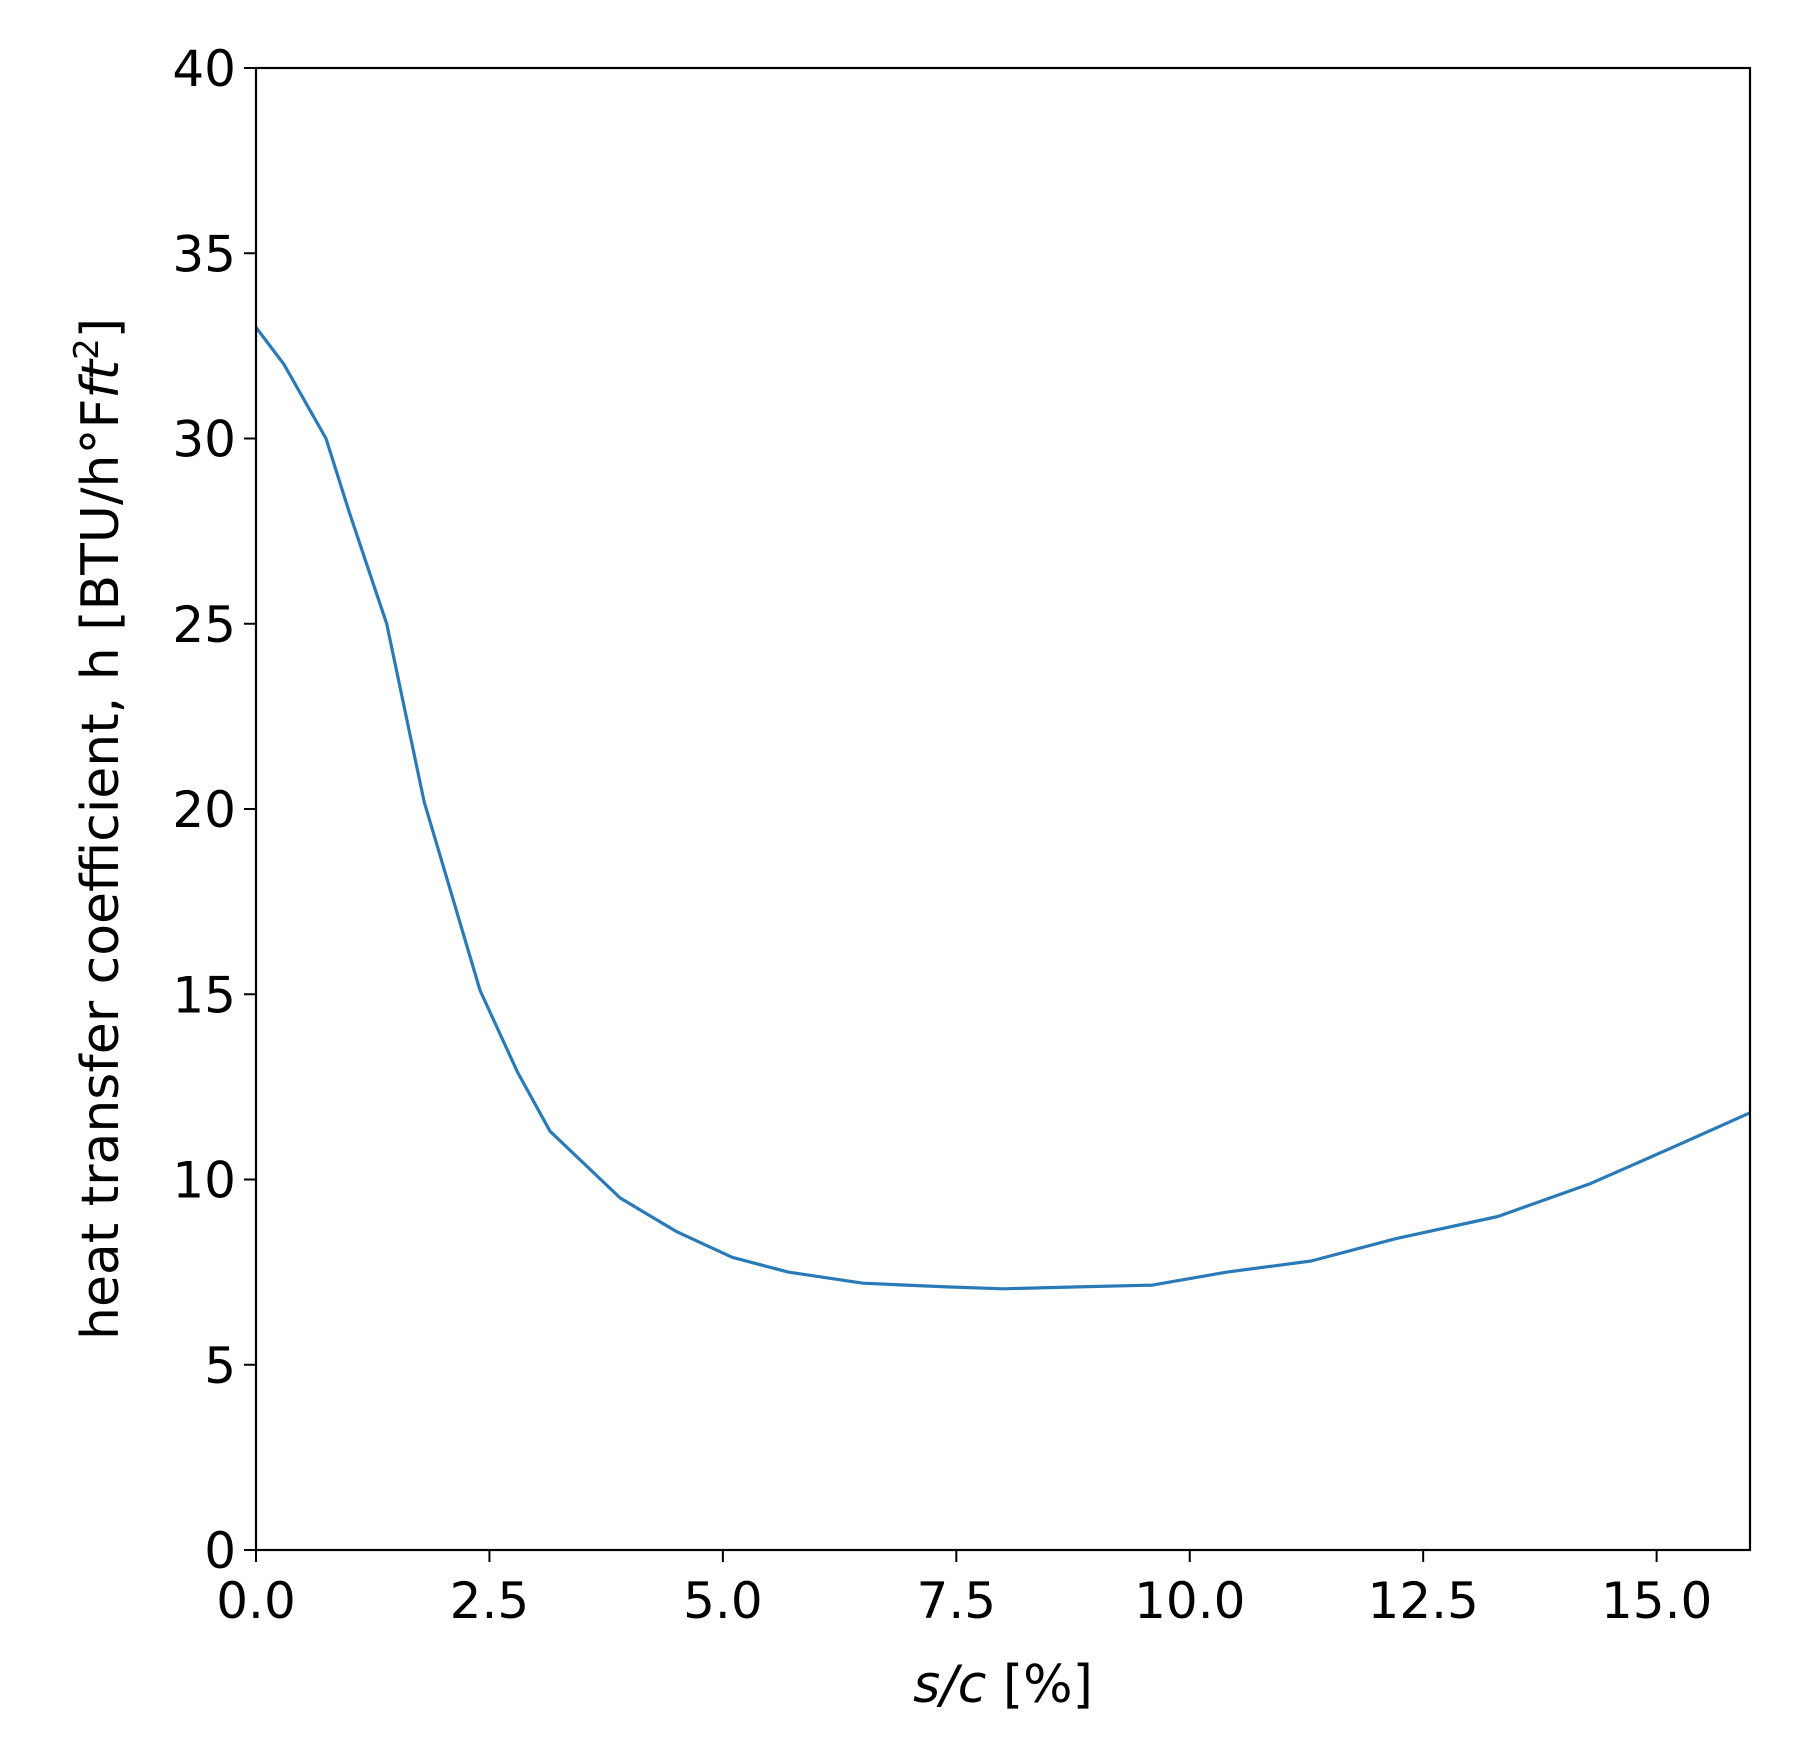 This screenshot has height=1749, width=1793. I want to click on x-tick-label: 0.0, so click(256, 1601).